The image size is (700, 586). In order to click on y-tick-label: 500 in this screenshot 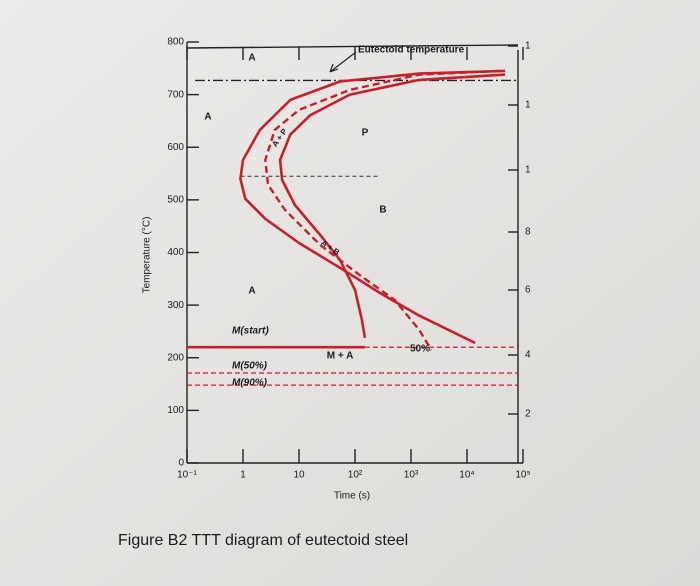, I will do `click(175, 200)`.